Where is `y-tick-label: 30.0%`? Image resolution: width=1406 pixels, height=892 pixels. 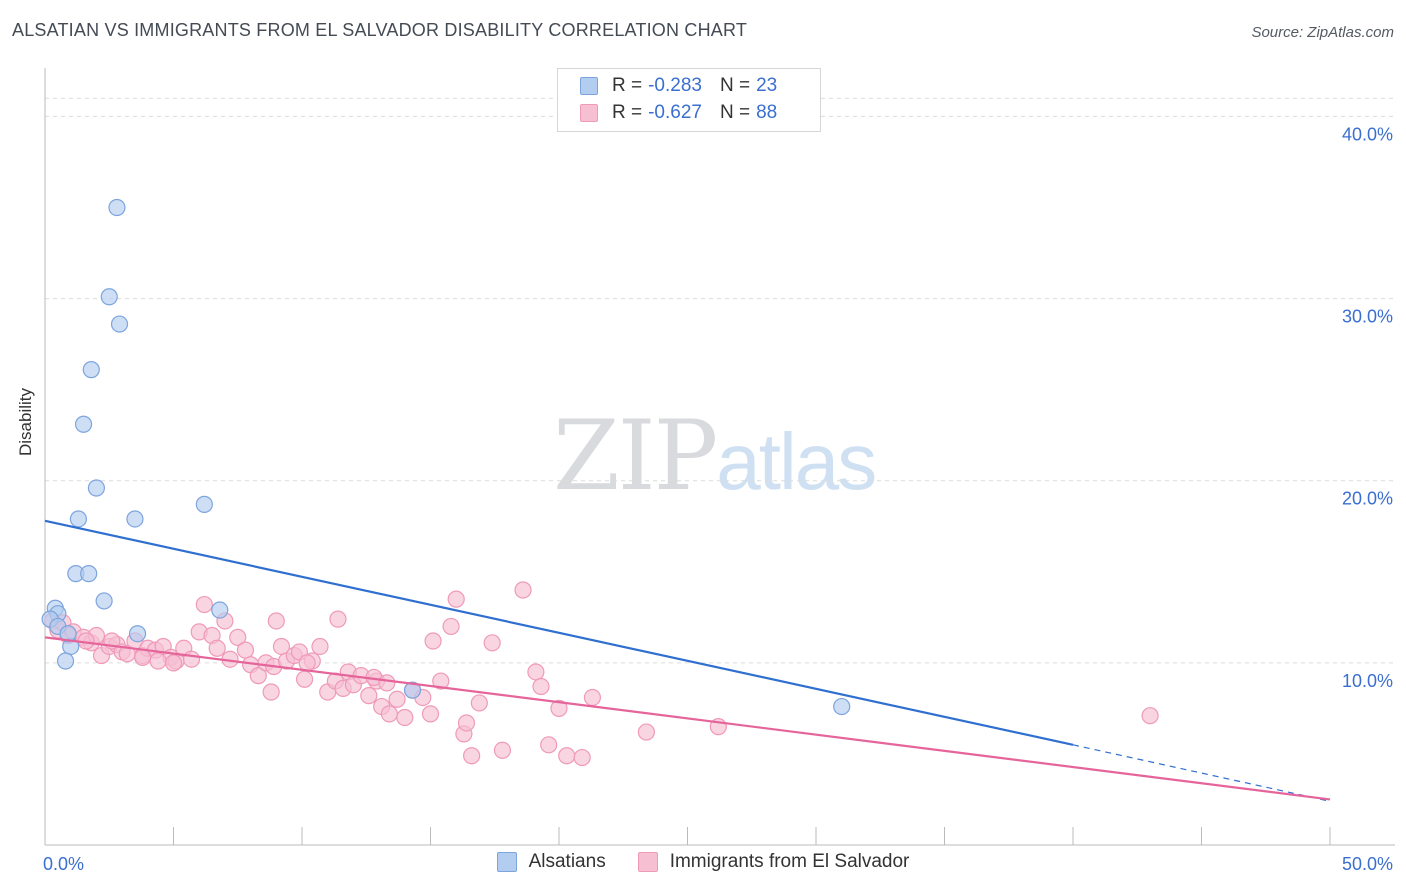
y-tick-label: 30.0% is located at coordinates (1367, 317).